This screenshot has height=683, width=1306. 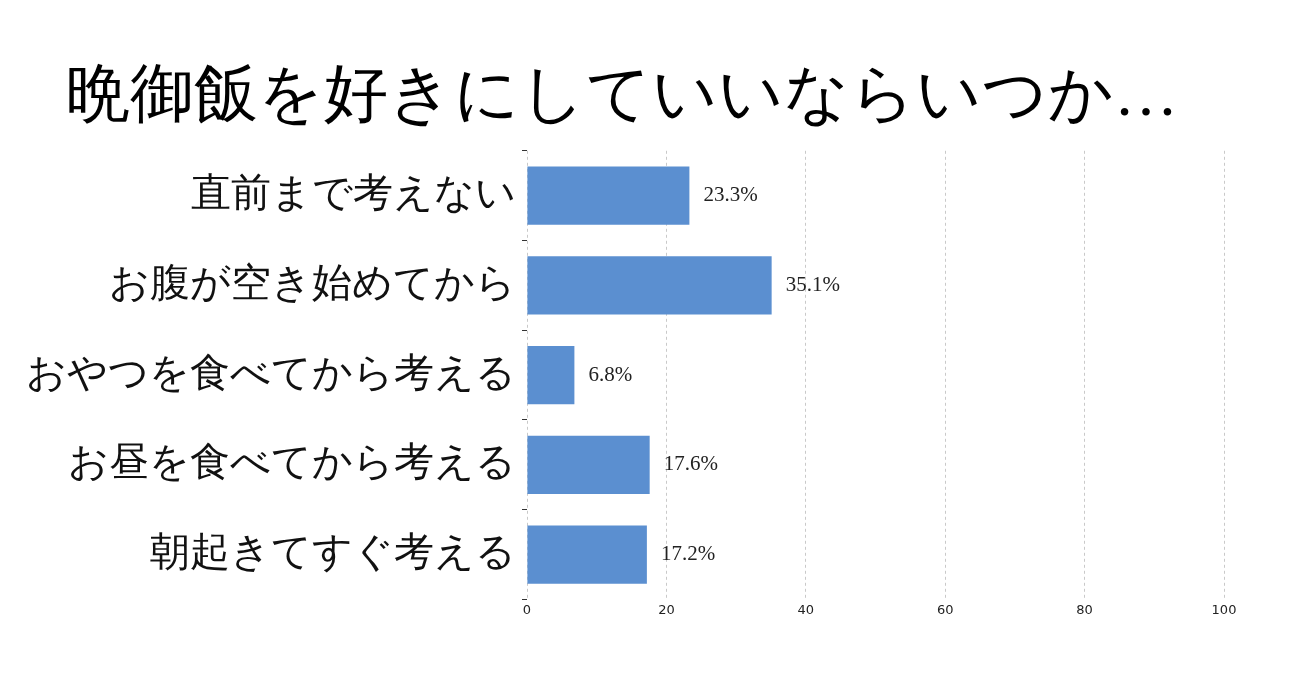 I want to click on data-label: 6.8%, so click(x=610, y=373).